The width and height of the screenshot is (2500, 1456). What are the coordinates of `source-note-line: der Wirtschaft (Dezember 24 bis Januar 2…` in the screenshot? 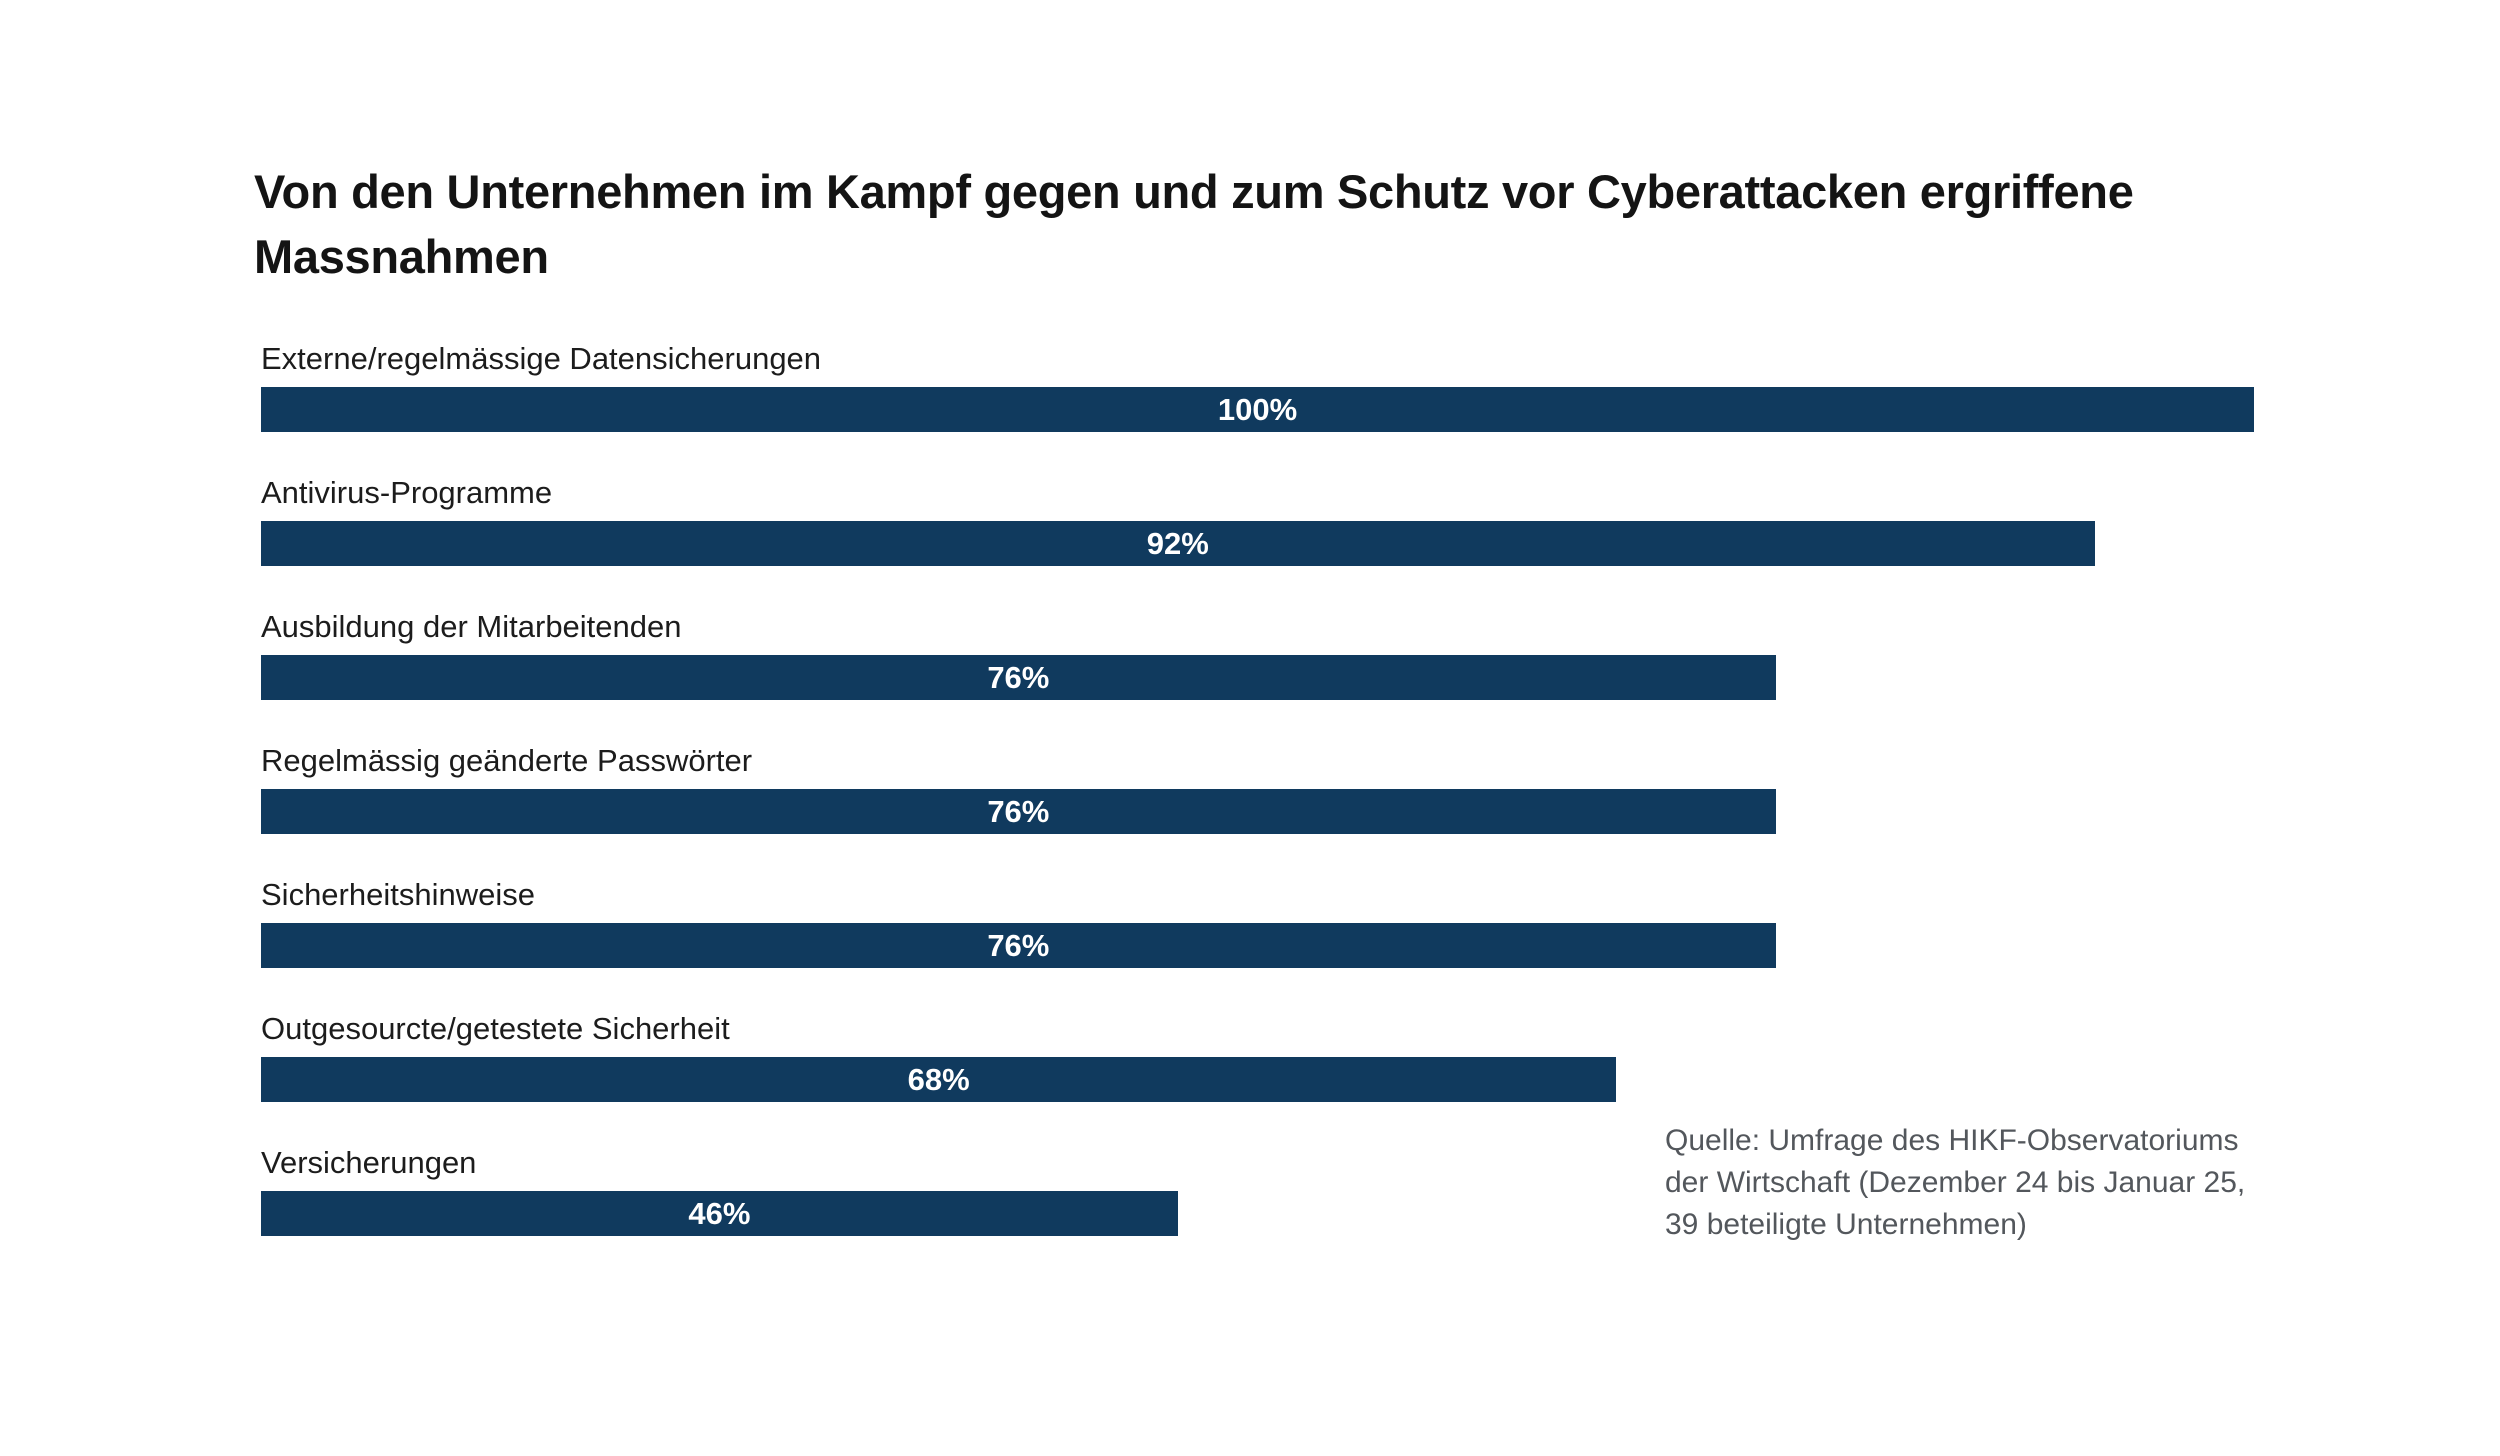 It's located at (1955, 1182).